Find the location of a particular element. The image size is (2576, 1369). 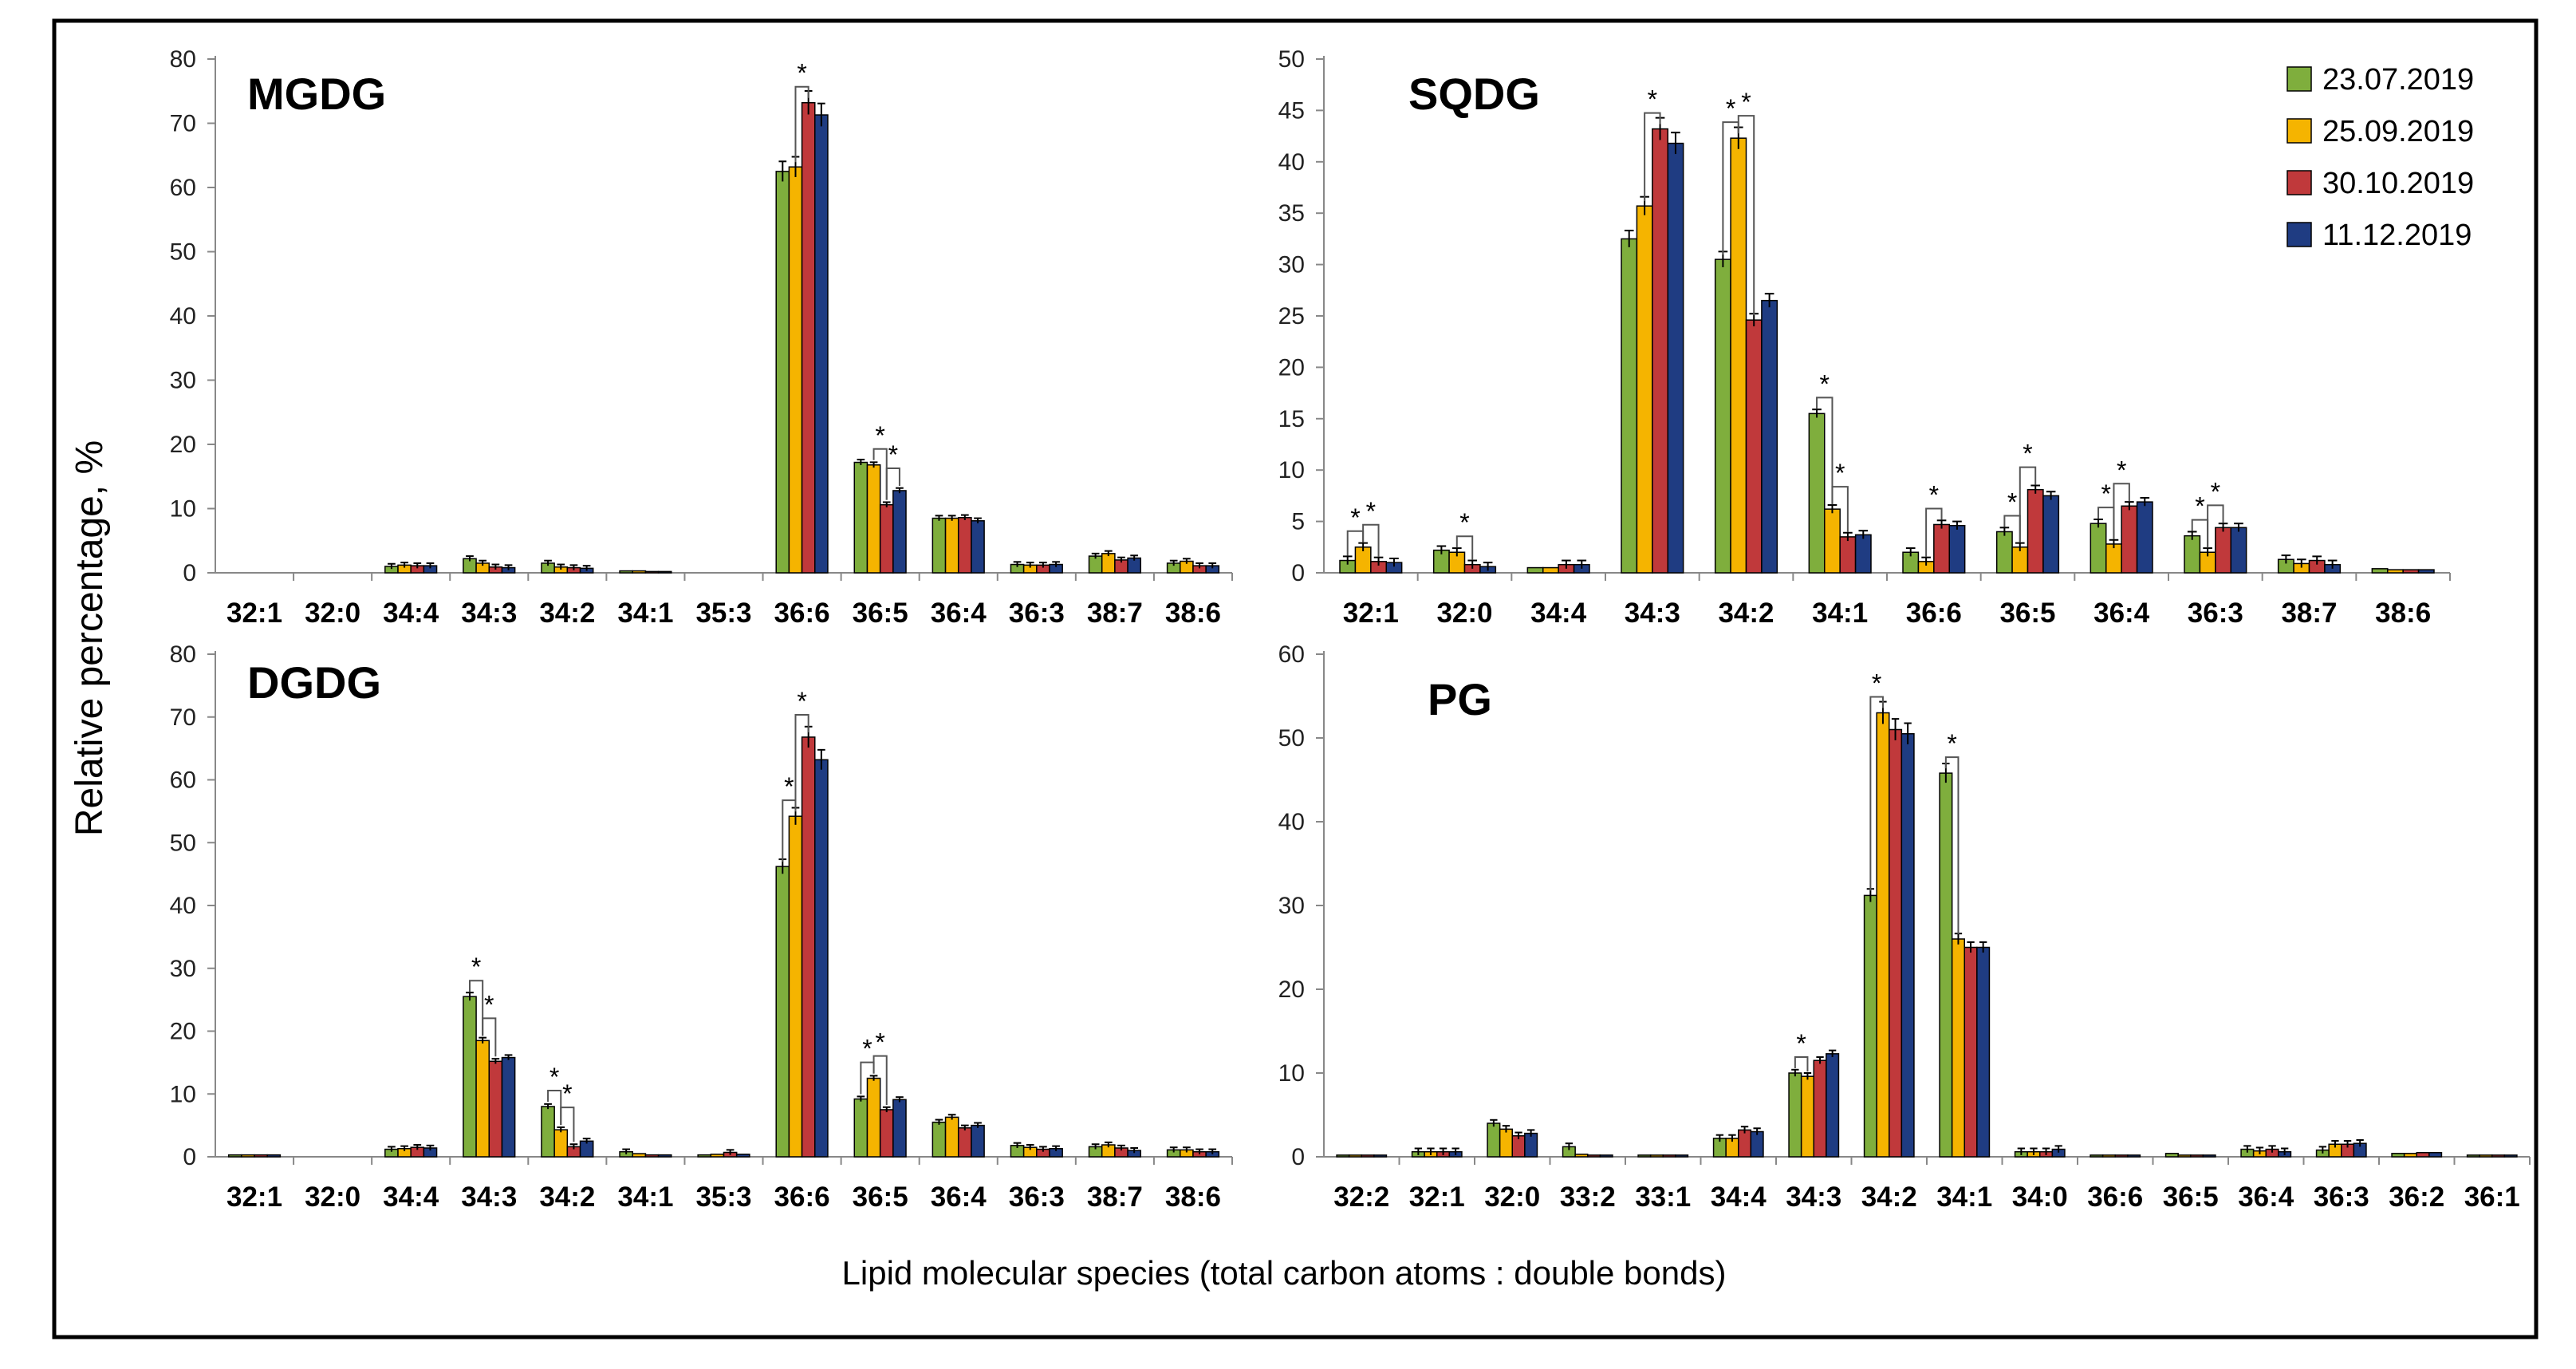

y-tick-label: 70 is located at coordinates (183, 717).